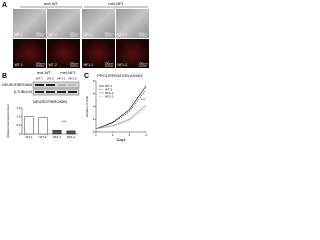  What do you see at coordinates (18, 108) in the screenshot?
I see `y-tick-label: 1.5` at bounding box center [18, 108].